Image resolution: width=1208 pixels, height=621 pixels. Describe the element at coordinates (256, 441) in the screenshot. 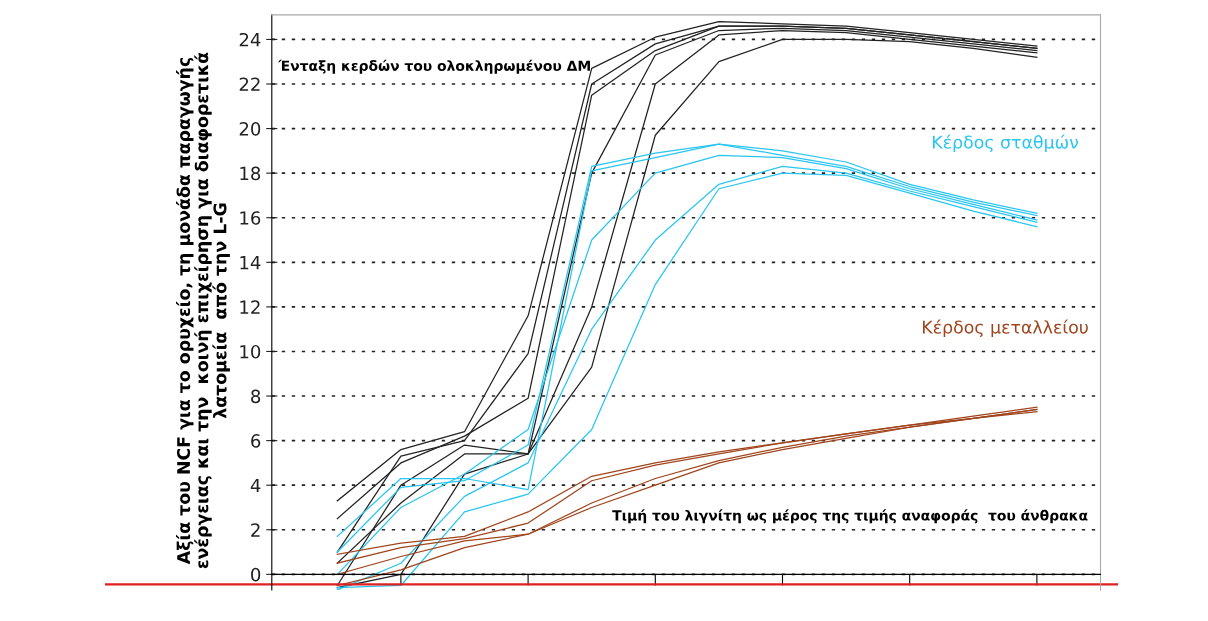

I see `y-tick-label: 6` at that location.